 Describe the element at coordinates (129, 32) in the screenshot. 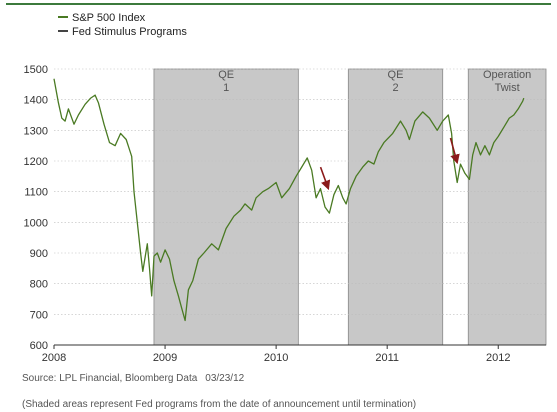

I see `legend-label-2: Fed Stimulus Programs` at that location.